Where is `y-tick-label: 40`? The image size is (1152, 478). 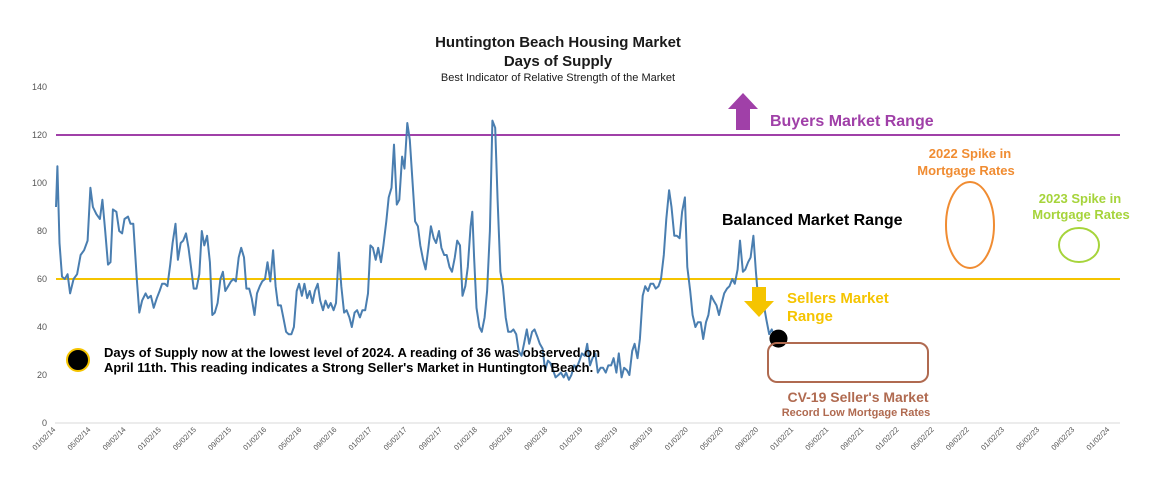
y-tick-label: 40 is located at coordinates (42, 327).